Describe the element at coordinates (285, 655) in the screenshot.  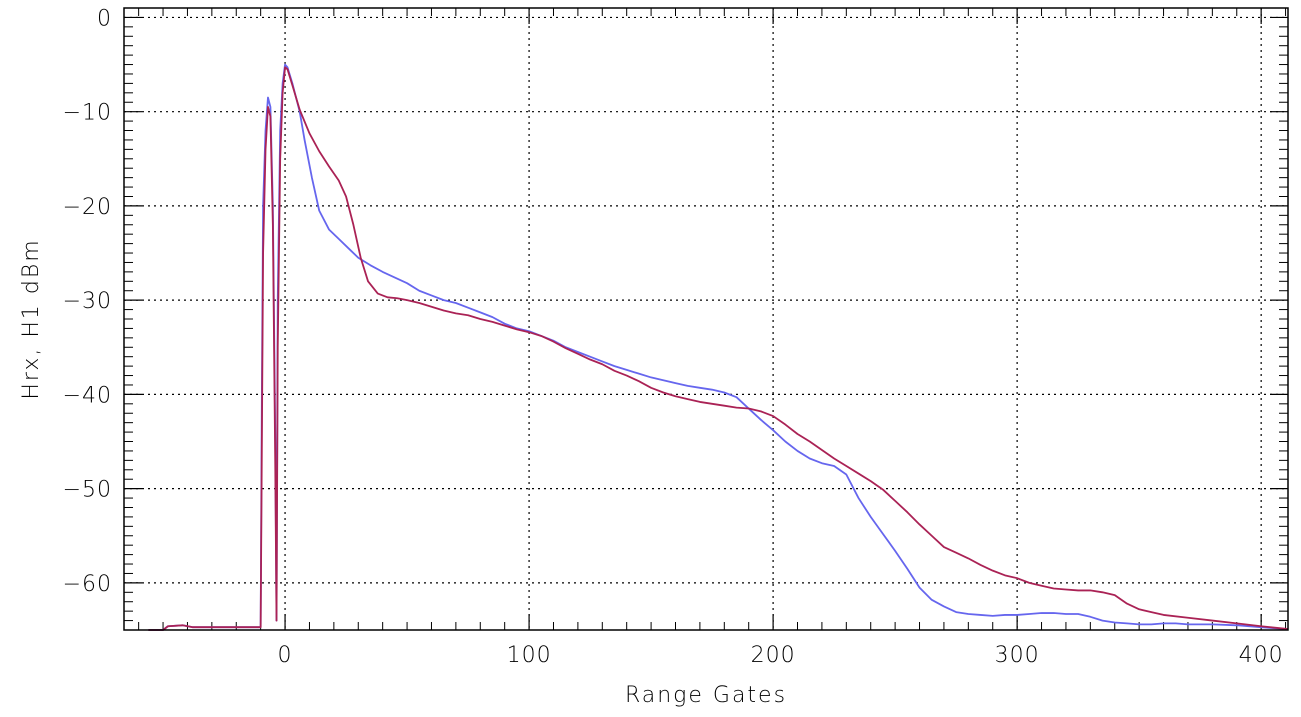
I see `x-tick-label: 0` at that location.